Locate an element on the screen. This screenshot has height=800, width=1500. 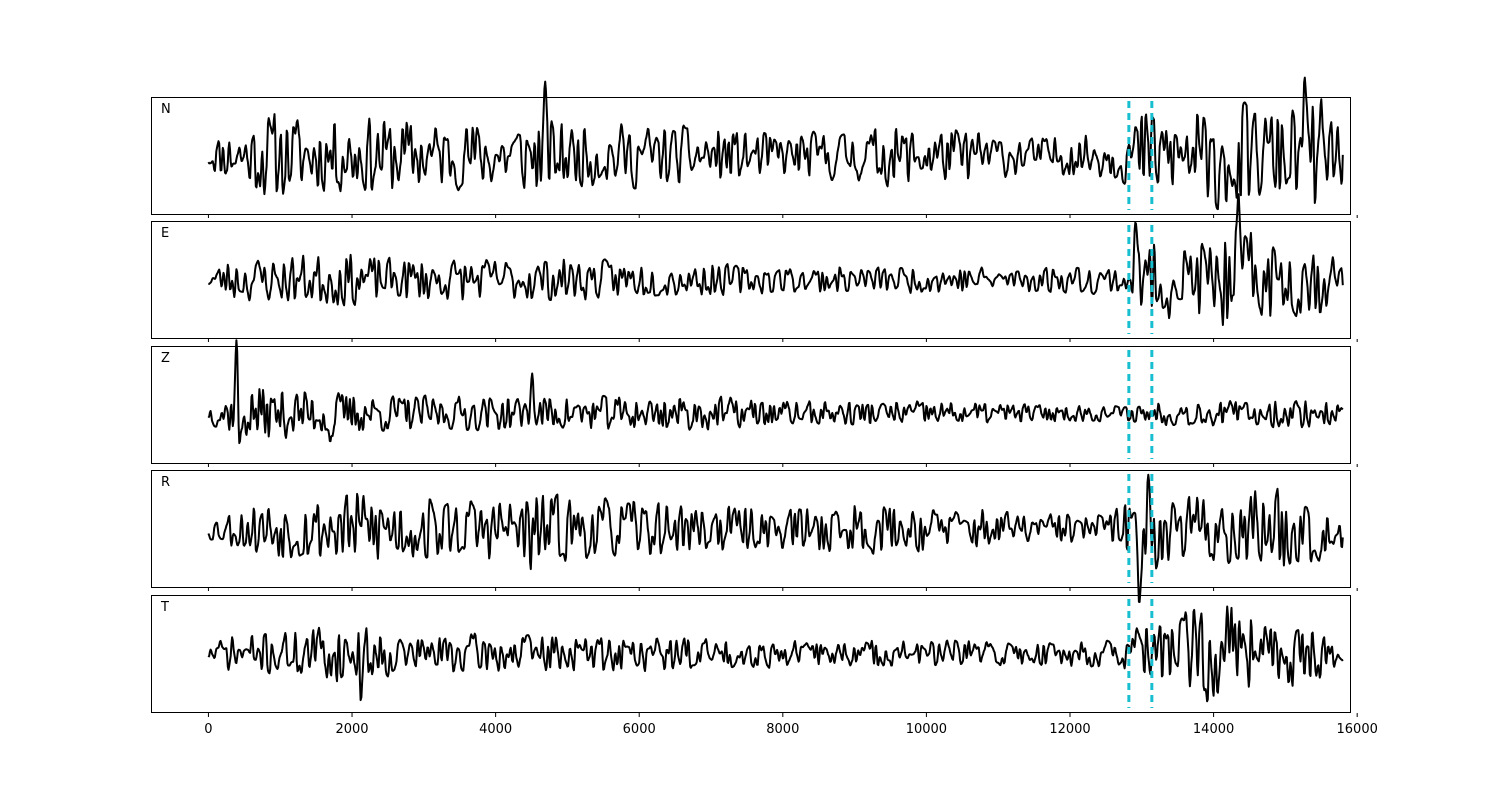
panel-label: R is located at coordinates (165, 482).